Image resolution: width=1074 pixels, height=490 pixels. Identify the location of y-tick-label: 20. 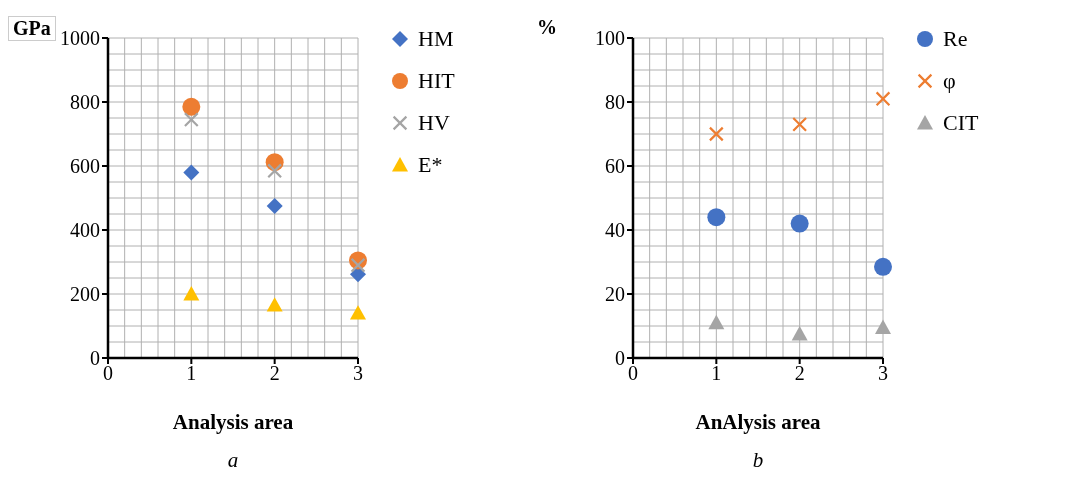
(615, 294).